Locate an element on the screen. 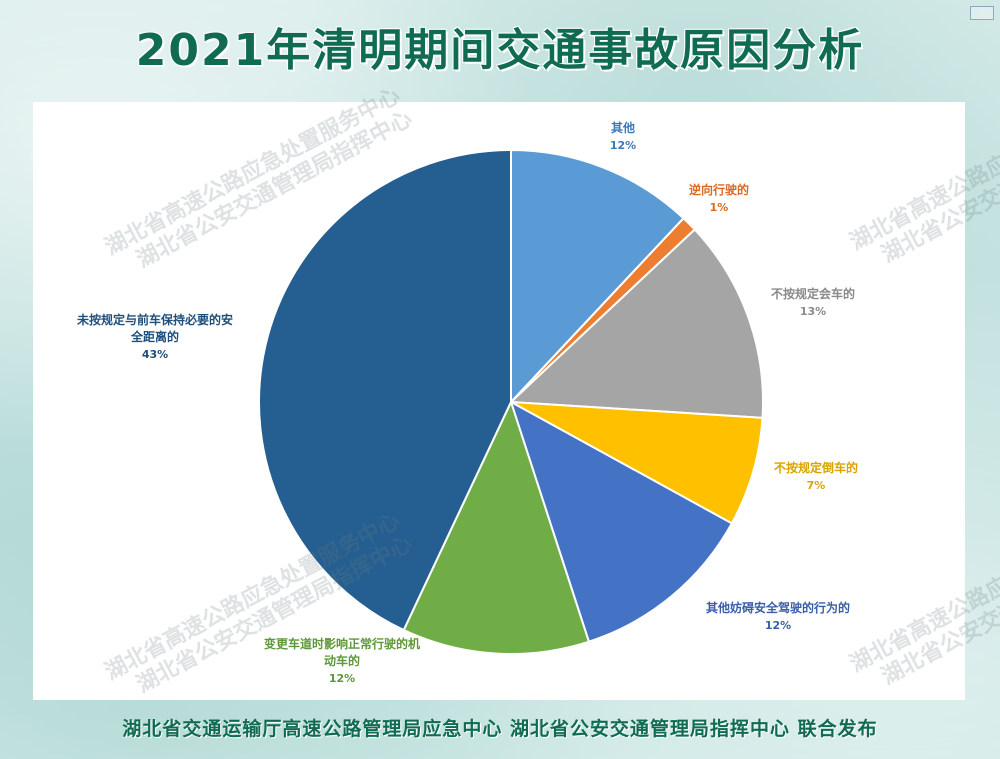 This screenshot has height=759, width=1000. slice-category-label: 变更车道时影响正常行驶的机 is located at coordinates (342, 643).